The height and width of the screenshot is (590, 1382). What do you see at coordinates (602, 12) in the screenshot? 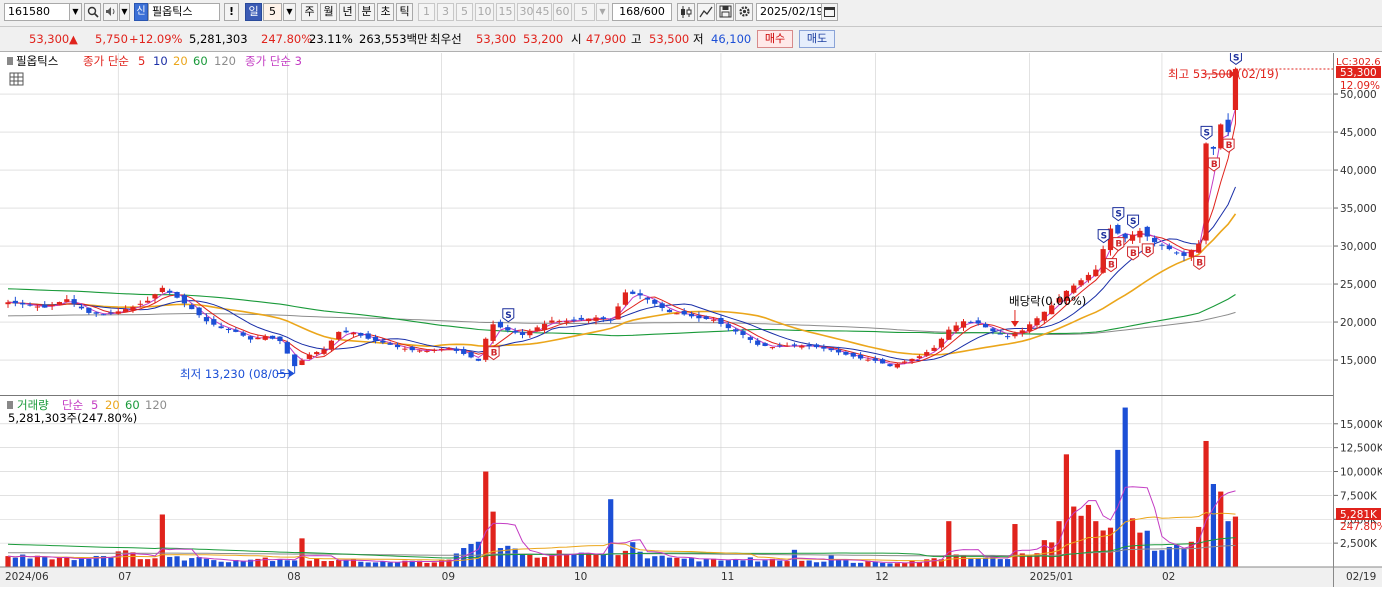
I see `interval-dropdown-icon: ▼` at bounding box center [602, 12].